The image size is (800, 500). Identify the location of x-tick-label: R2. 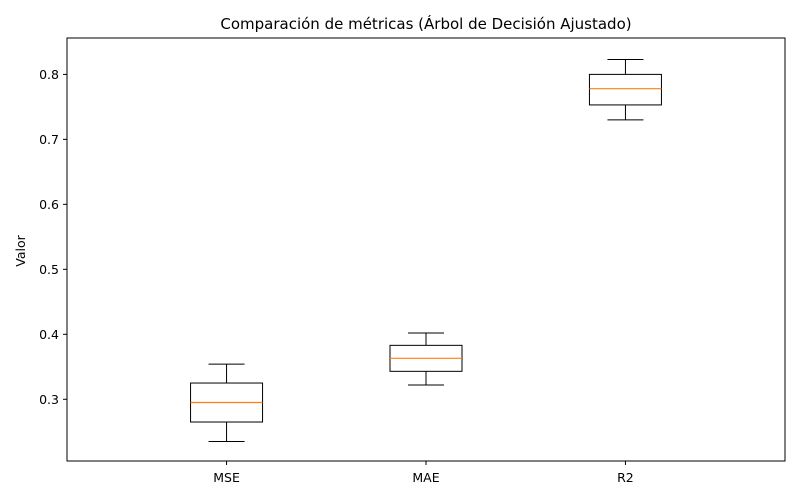
(625, 477).